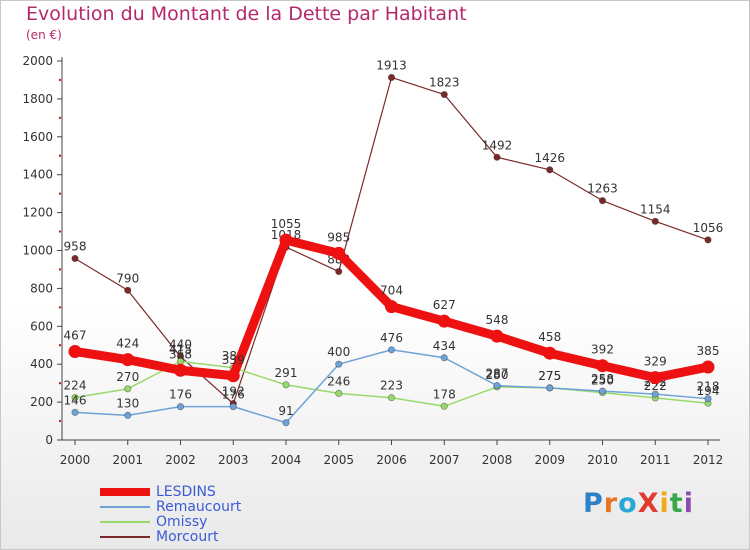 This screenshot has width=750, height=550. I want to click on data-label-omissy: 178, so click(444, 394).